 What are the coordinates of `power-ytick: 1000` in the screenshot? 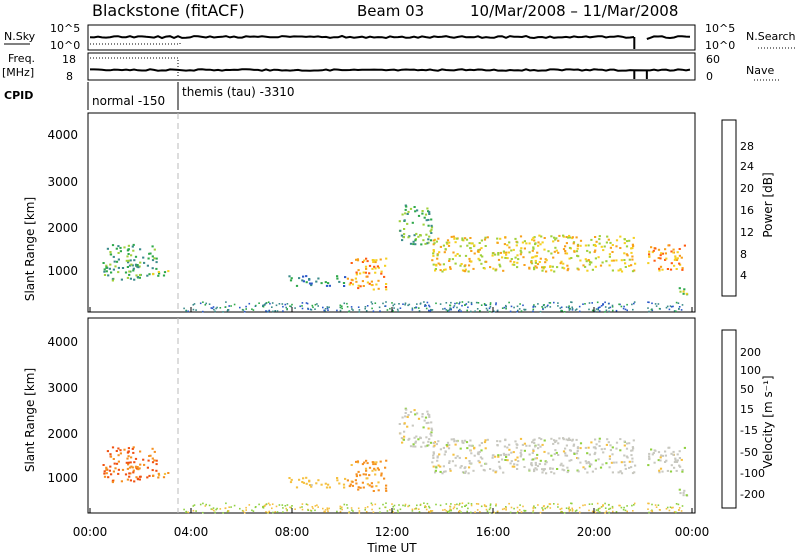 It's located at (62, 271).